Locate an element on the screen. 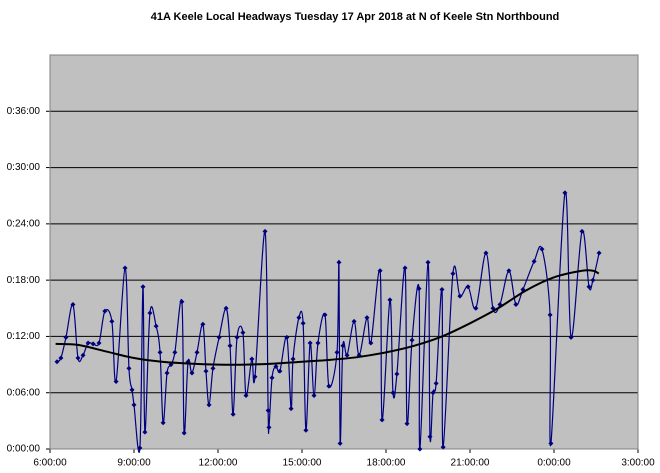 This screenshot has height=473, width=660. x-tick-label: 15:00:00 is located at coordinates (302, 463).